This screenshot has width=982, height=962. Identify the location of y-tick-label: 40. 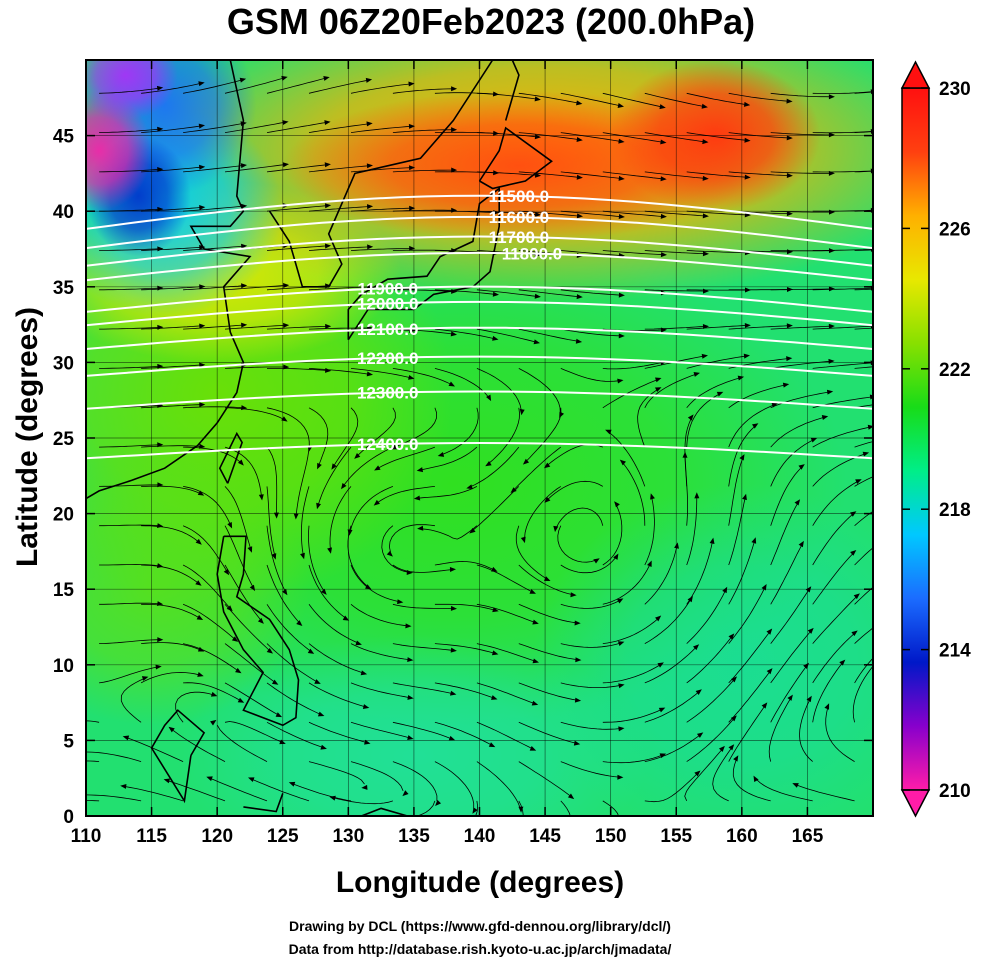
(63, 212).